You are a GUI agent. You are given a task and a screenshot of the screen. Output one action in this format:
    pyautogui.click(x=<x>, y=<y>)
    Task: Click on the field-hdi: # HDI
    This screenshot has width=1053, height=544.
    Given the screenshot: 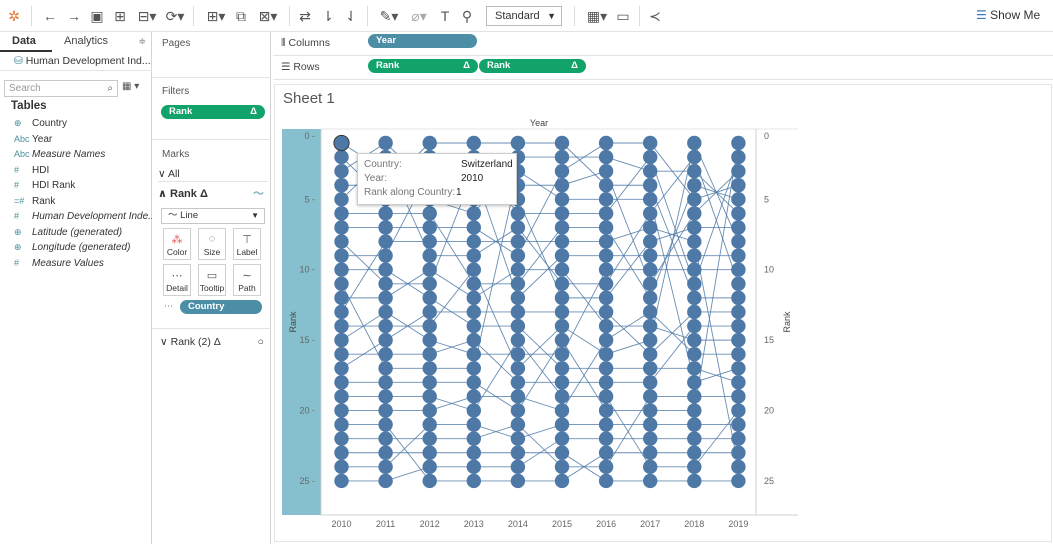 What is the action you would take?
    pyautogui.click(x=31, y=170)
    